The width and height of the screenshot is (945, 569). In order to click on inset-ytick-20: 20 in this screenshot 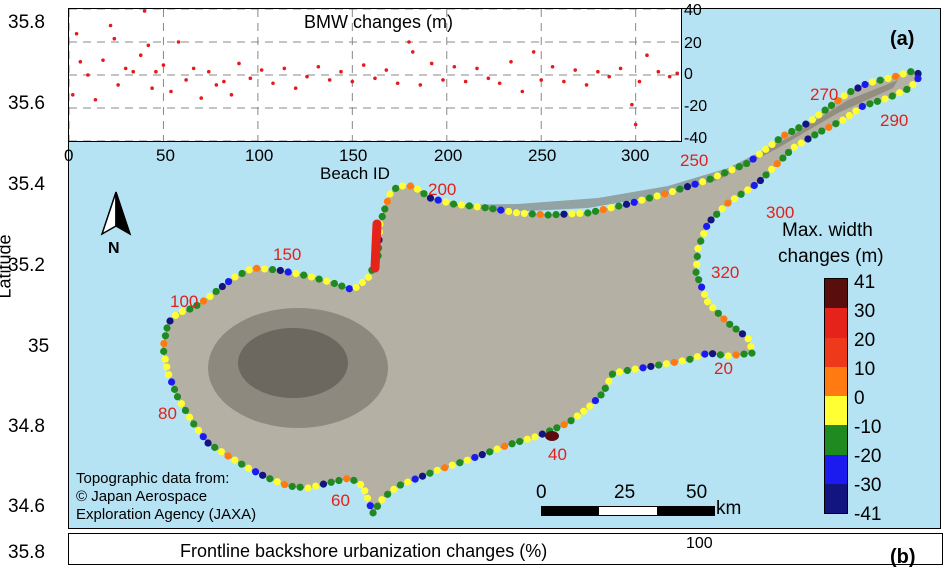, I will do `click(693, 43)`.